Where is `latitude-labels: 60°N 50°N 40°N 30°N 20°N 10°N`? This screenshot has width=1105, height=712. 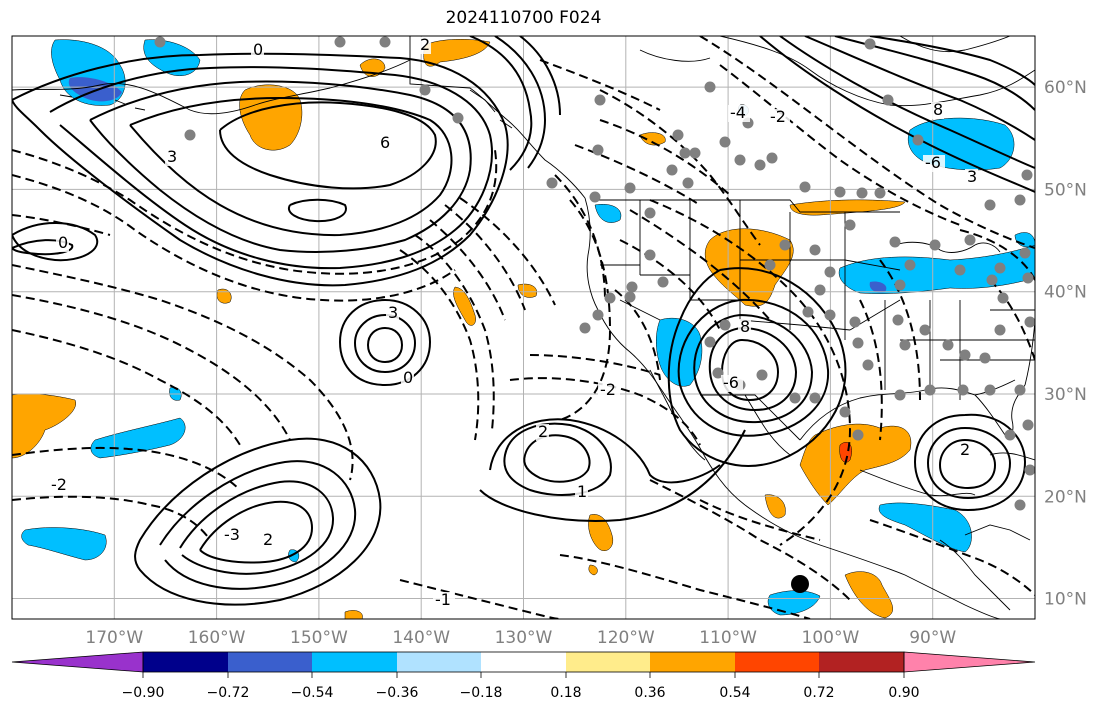
latitude-labels: 60°N 50°N 40°N 30°N 20°N 10°N is located at coordinates (1065, 343).